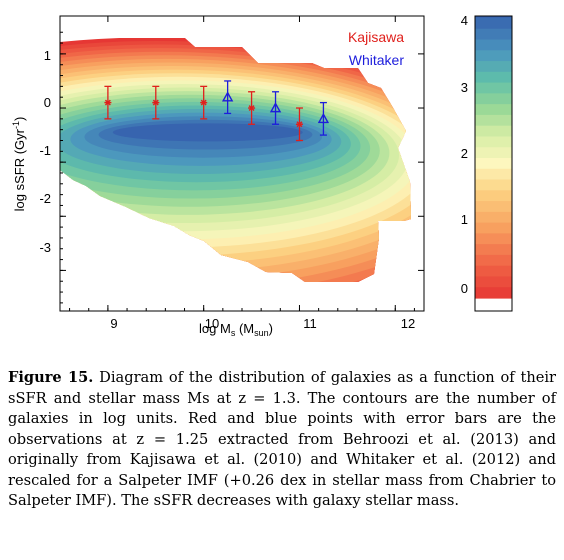  What do you see at coordinates (493, 17) in the screenshot?
I see `colorbar-top` at bounding box center [493, 17].